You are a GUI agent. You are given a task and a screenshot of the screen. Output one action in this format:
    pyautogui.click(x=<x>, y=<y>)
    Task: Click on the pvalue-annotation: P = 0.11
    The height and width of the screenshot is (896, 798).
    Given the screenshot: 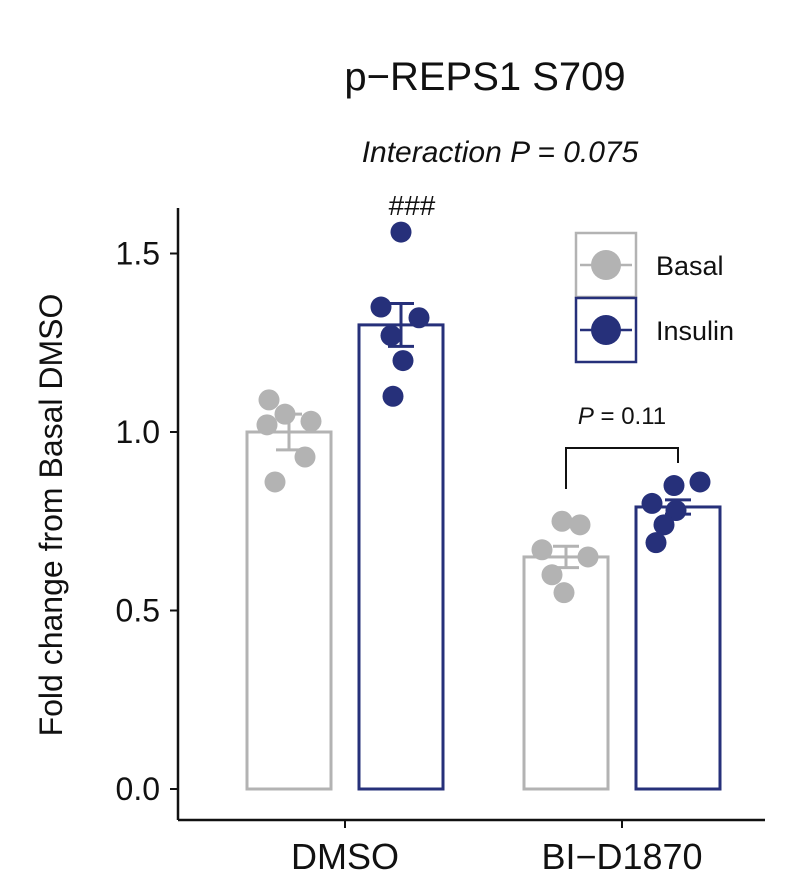 What is the action you would take?
    pyautogui.click(x=622, y=416)
    